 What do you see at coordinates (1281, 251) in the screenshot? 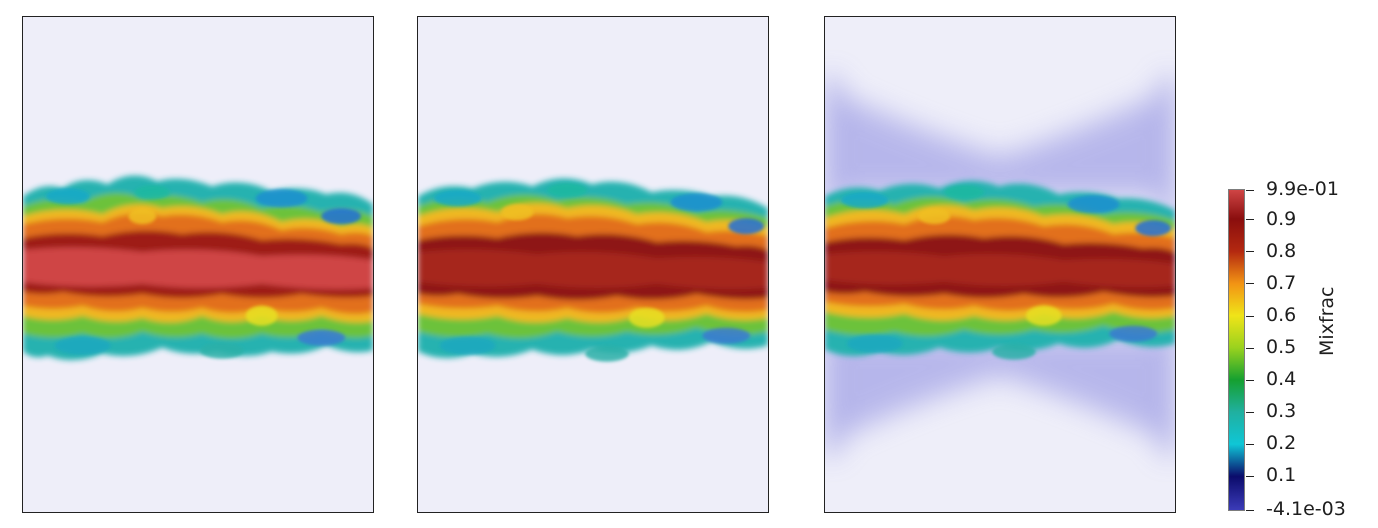
I see `colorbar-tick-label: 0.8` at bounding box center [1281, 251].